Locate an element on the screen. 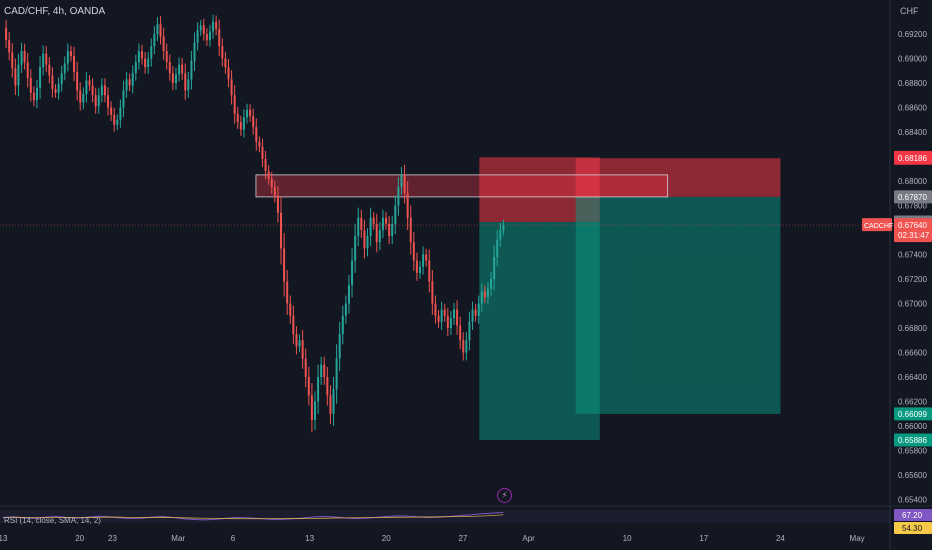 The width and height of the screenshot is (932, 550). rsi-value-text: 67.20 is located at coordinates (912, 515).